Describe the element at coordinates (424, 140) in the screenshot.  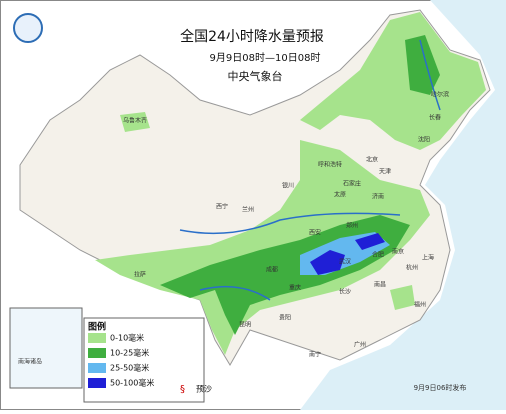
I see `city: 沈阳` at that location.